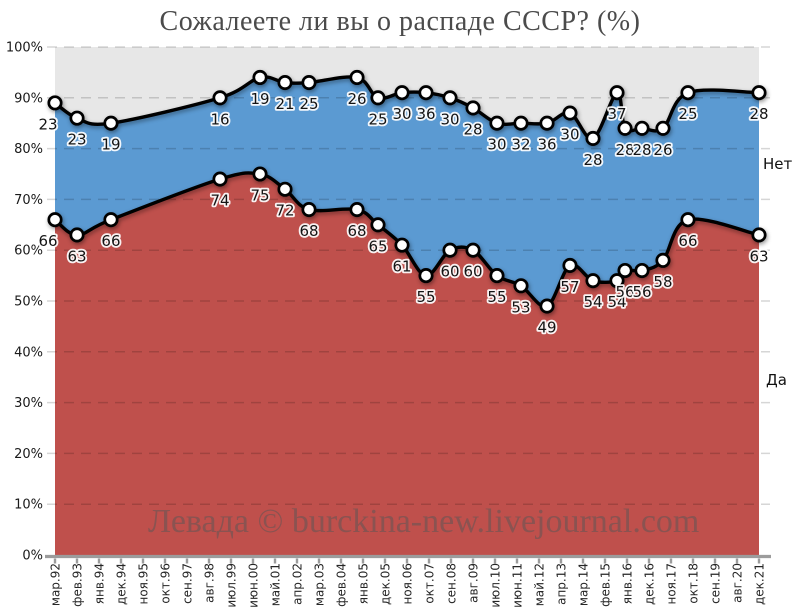 This screenshot has height=615, width=800. I want to click on x-tick-label: ноя.95, so click(144, 584).